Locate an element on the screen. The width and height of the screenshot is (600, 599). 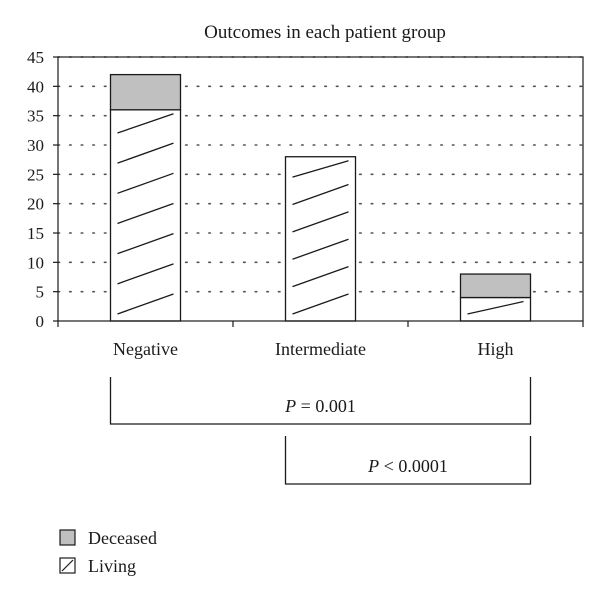
legend-label: Living is located at coordinates (112, 566).